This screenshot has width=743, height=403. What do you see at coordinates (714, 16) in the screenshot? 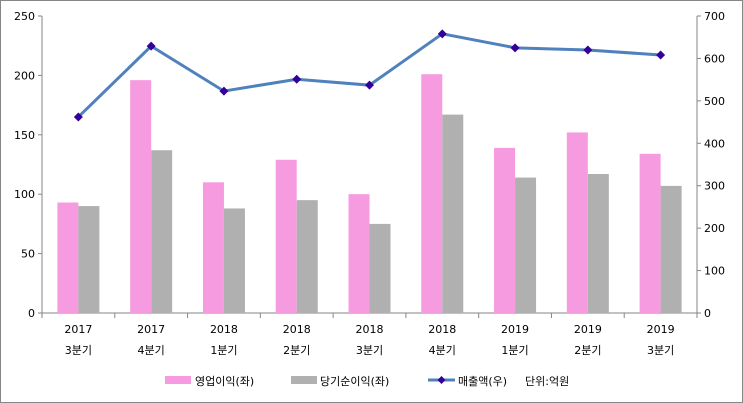
I see `right-tick-label: 700` at bounding box center [714, 16].